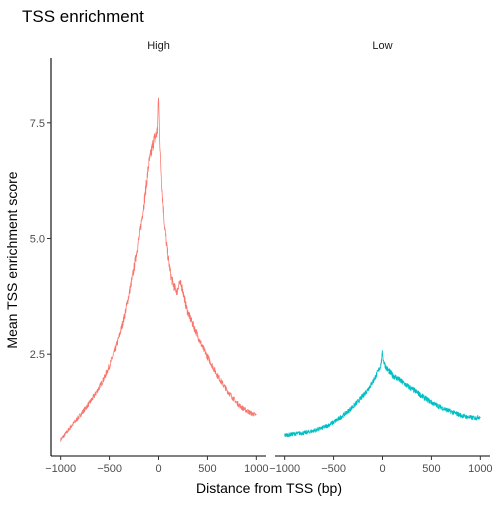  Describe the element at coordinates (37, 355) in the screenshot. I see `y-tick-label: 2.5` at that location.